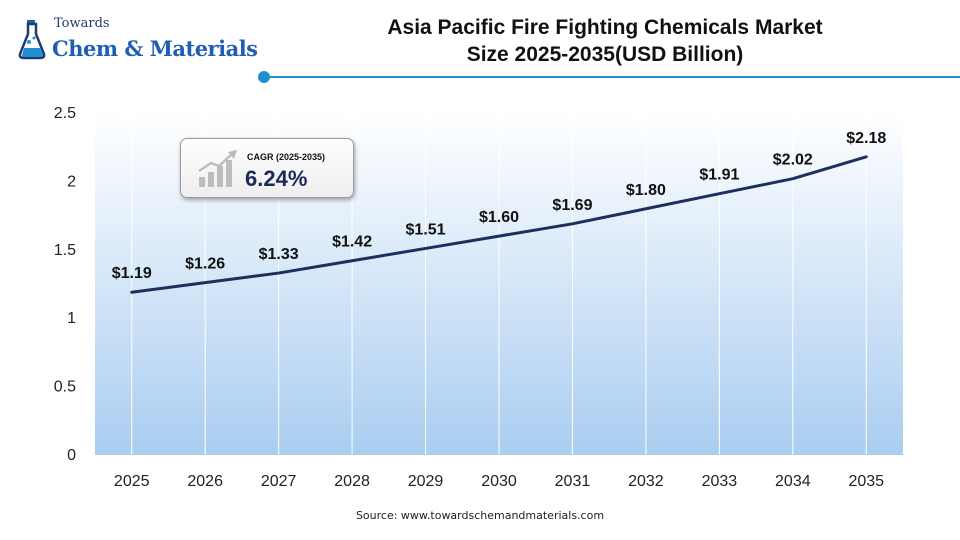 The image size is (960, 540). Describe the element at coordinates (205, 264) in the screenshot. I see `data-label: $1.26` at that location.